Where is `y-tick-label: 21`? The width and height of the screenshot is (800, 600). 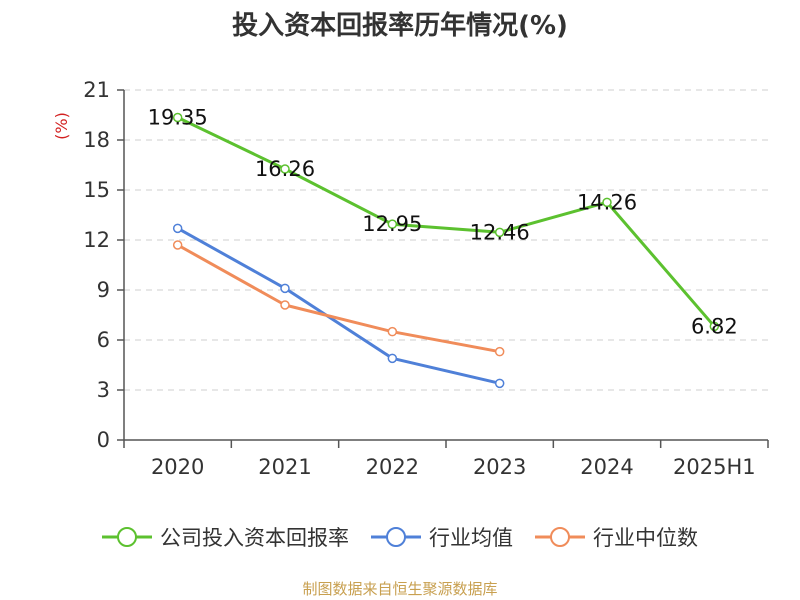 y-tick-label: 21 is located at coordinates (96, 90).